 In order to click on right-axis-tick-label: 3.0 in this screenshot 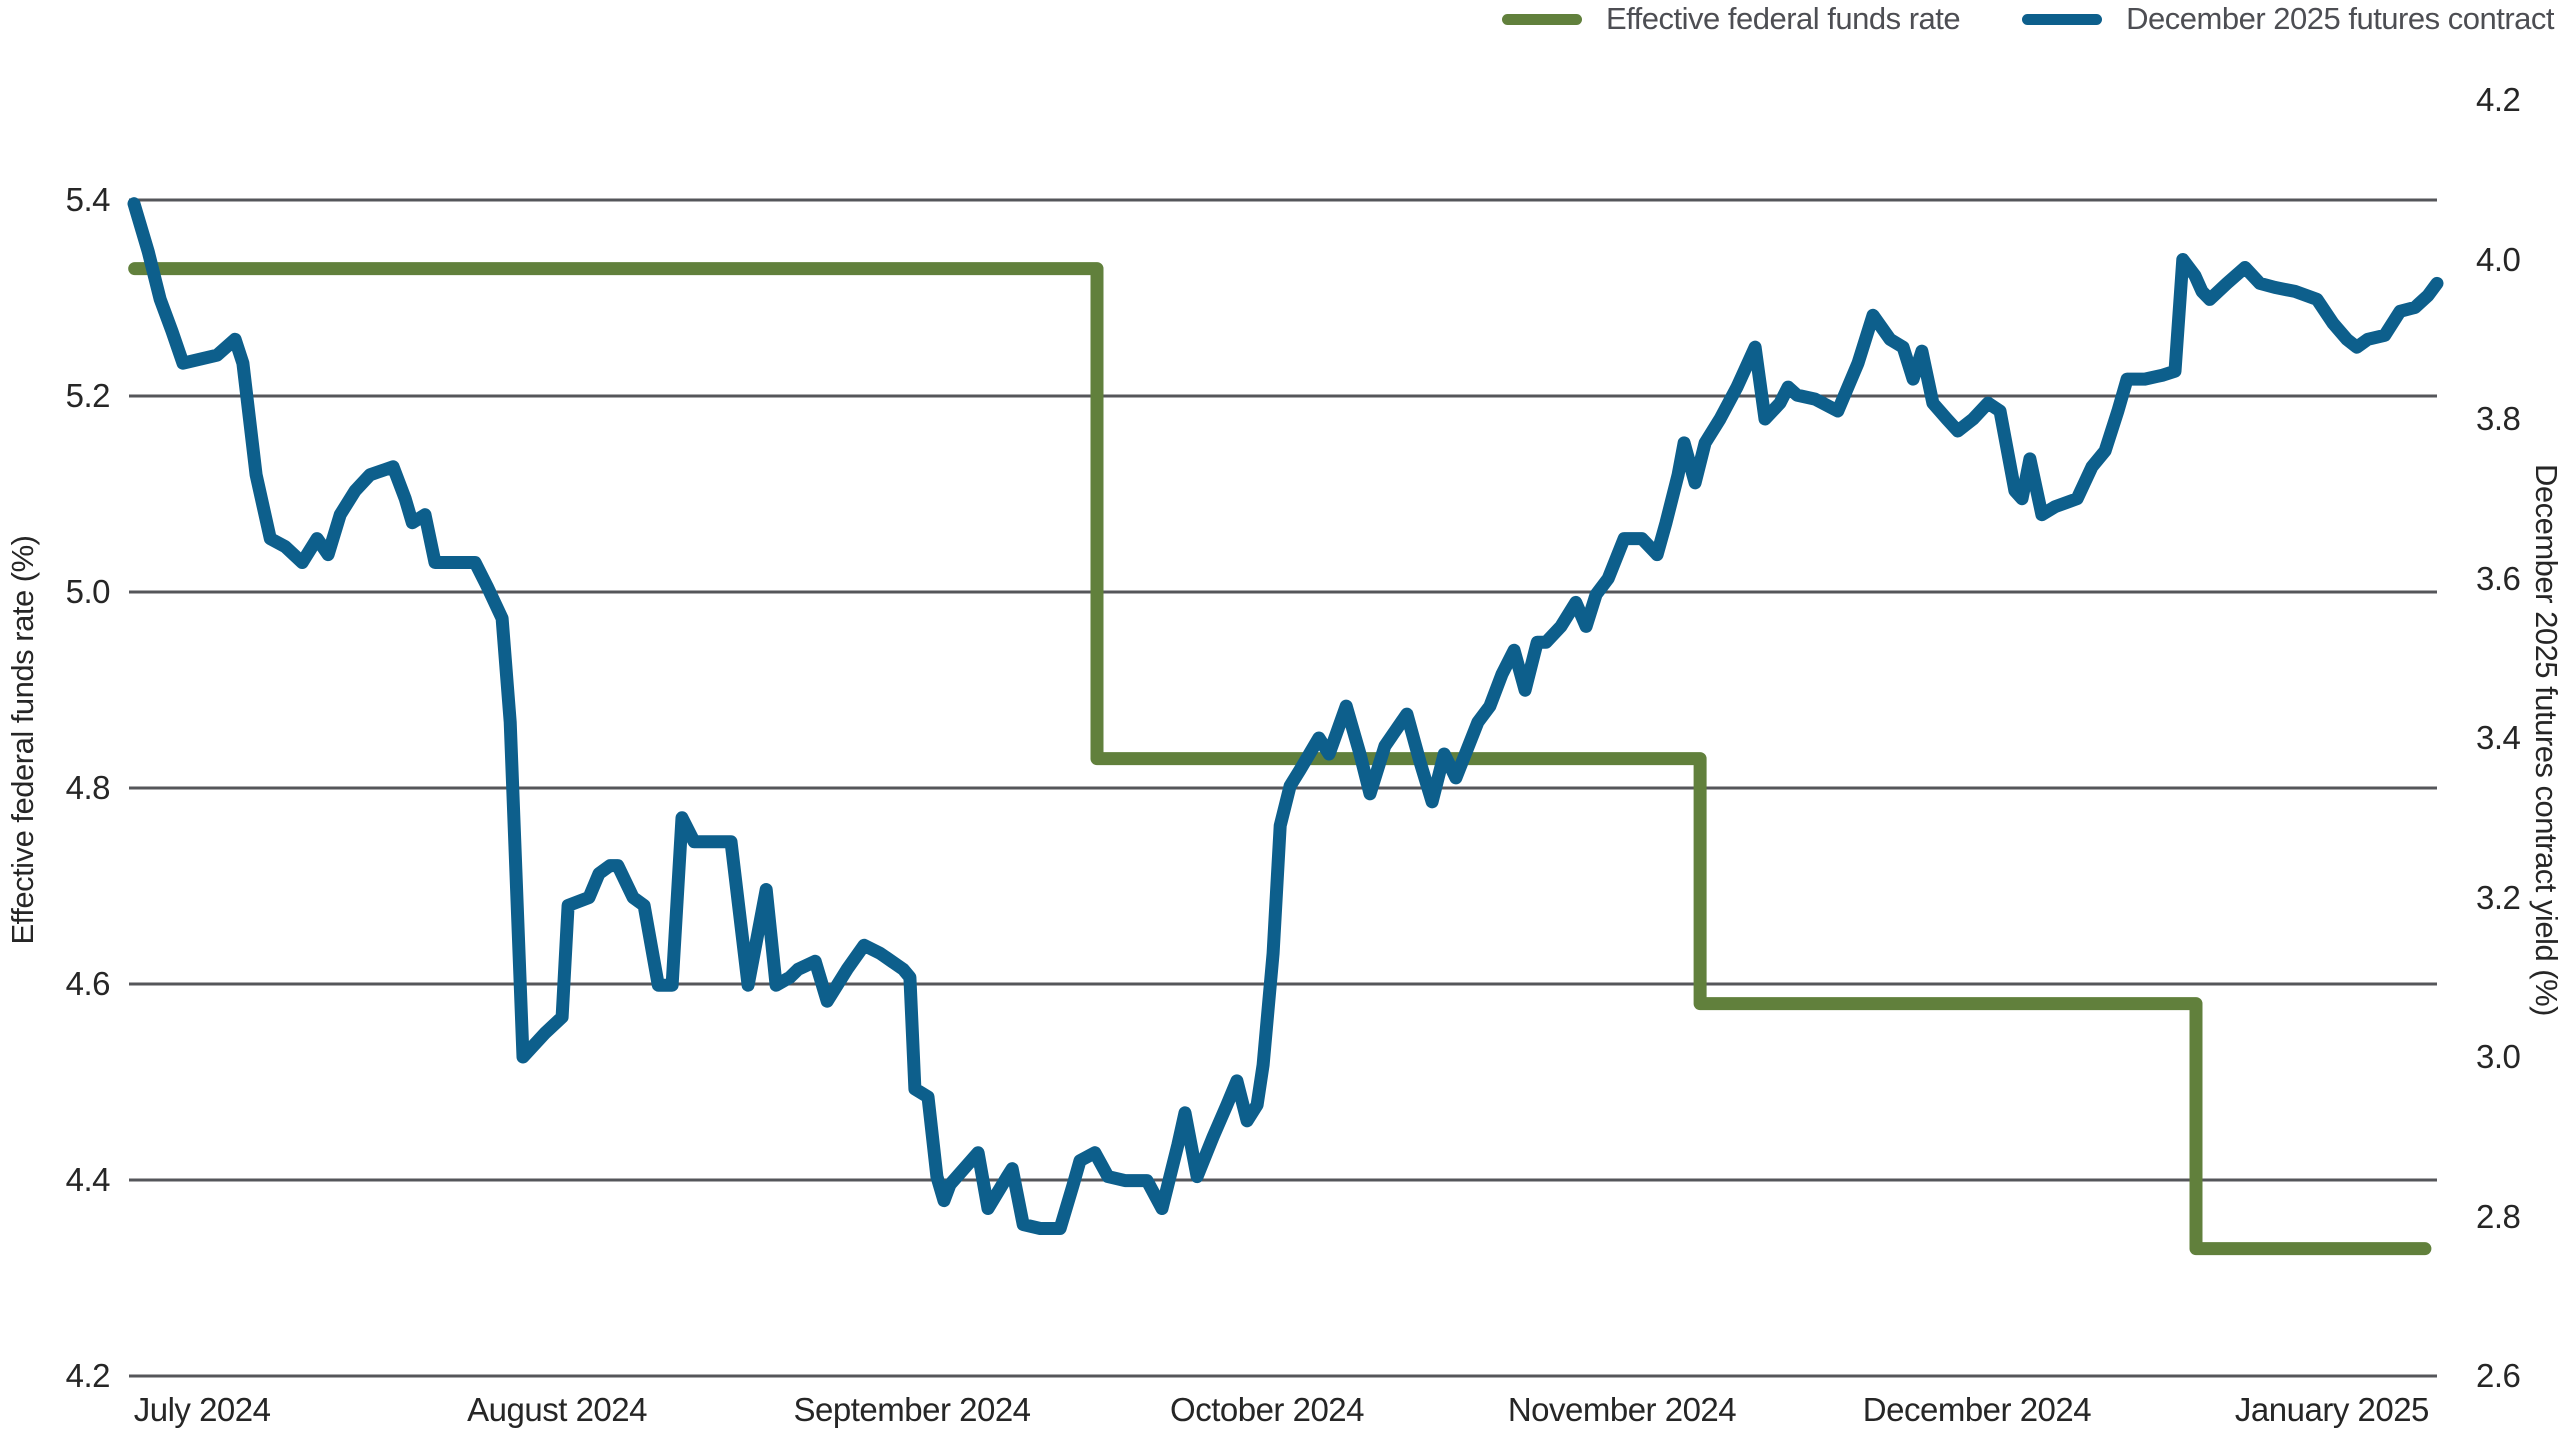, I will do `click(2498, 1056)`.